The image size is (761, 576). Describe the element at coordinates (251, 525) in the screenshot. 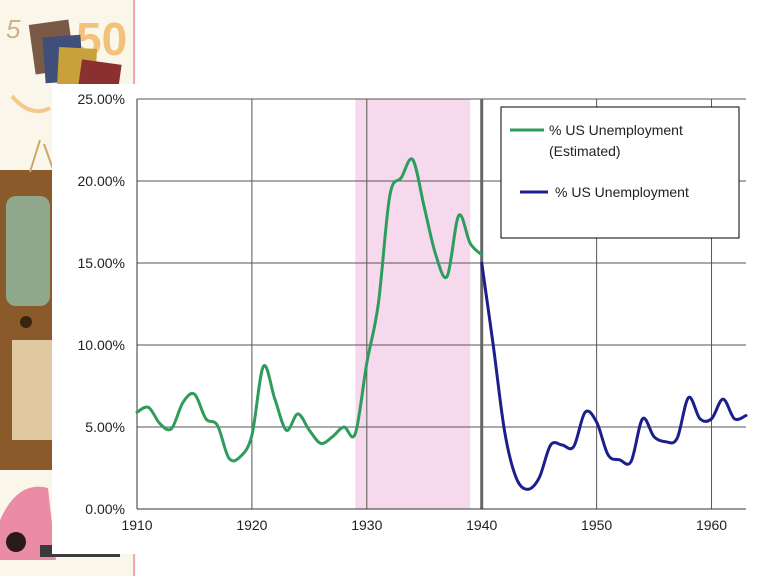

I see `x-tick-label-1: 1920` at that location.